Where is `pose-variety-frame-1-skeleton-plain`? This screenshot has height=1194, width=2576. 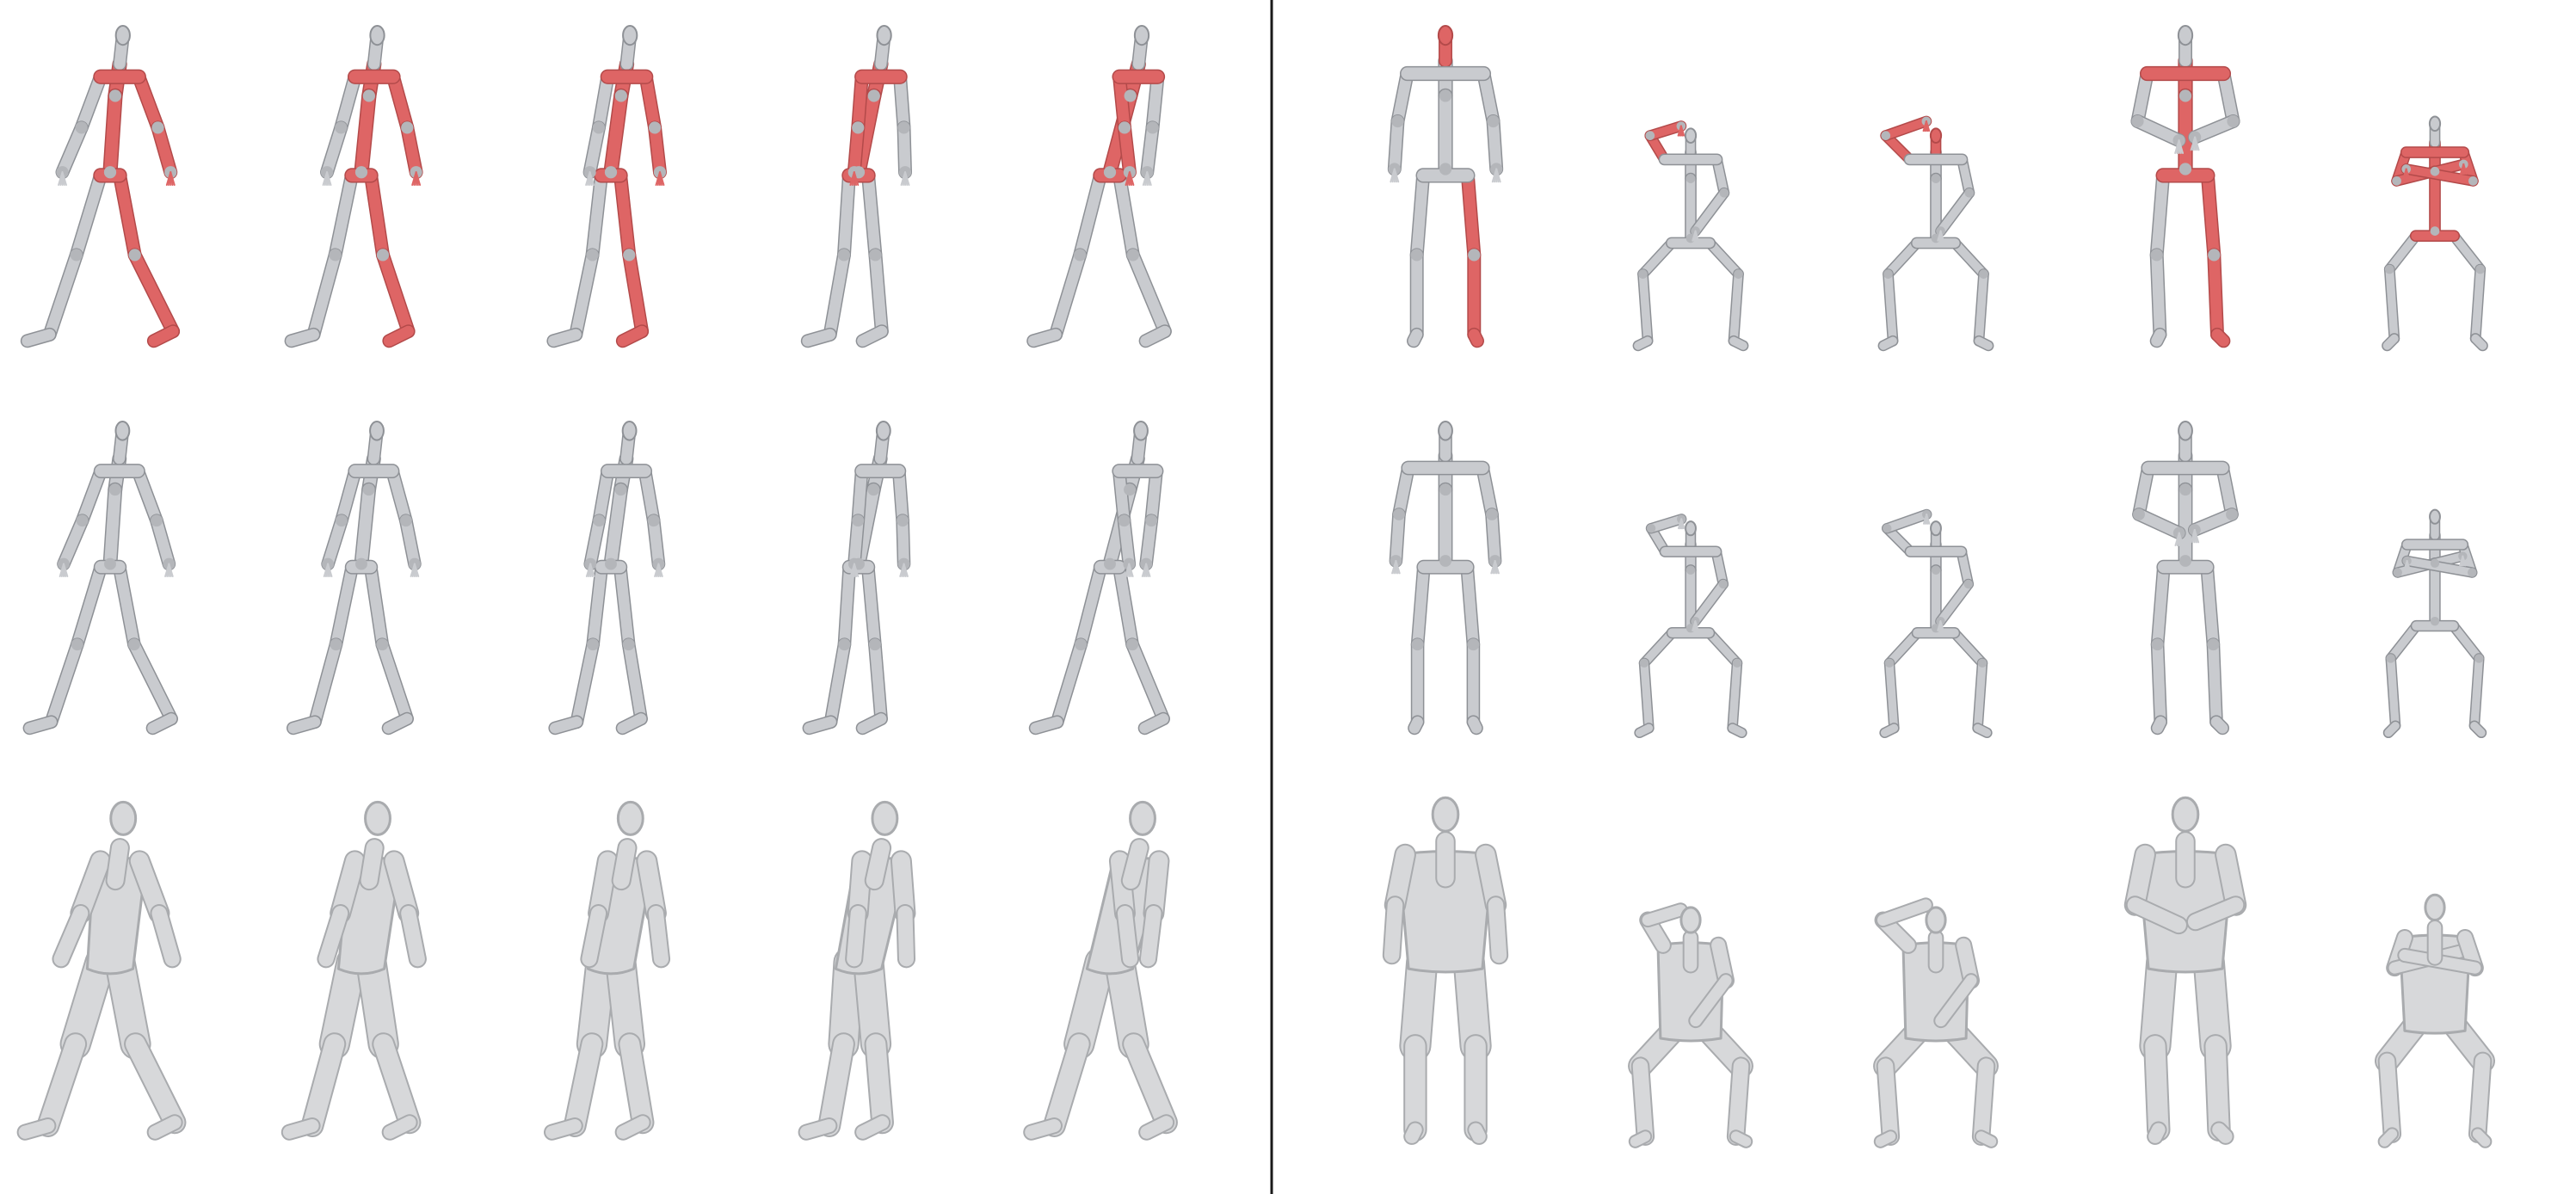 pose-variety-frame-1-skeleton-plain is located at coordinates (1446, 578).